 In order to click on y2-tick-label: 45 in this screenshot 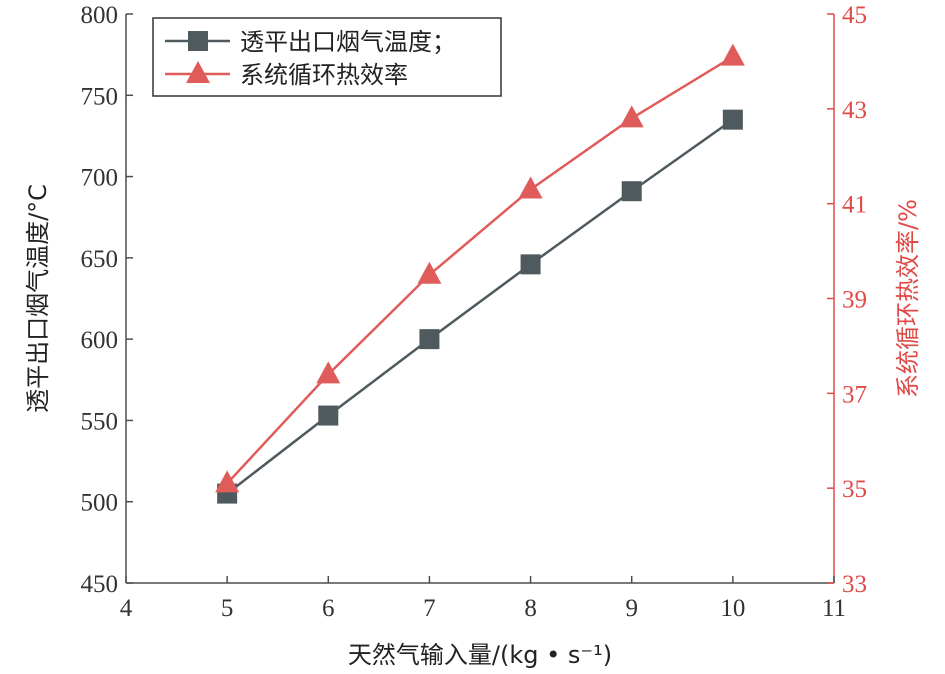, I will do `click(854, 15)`.